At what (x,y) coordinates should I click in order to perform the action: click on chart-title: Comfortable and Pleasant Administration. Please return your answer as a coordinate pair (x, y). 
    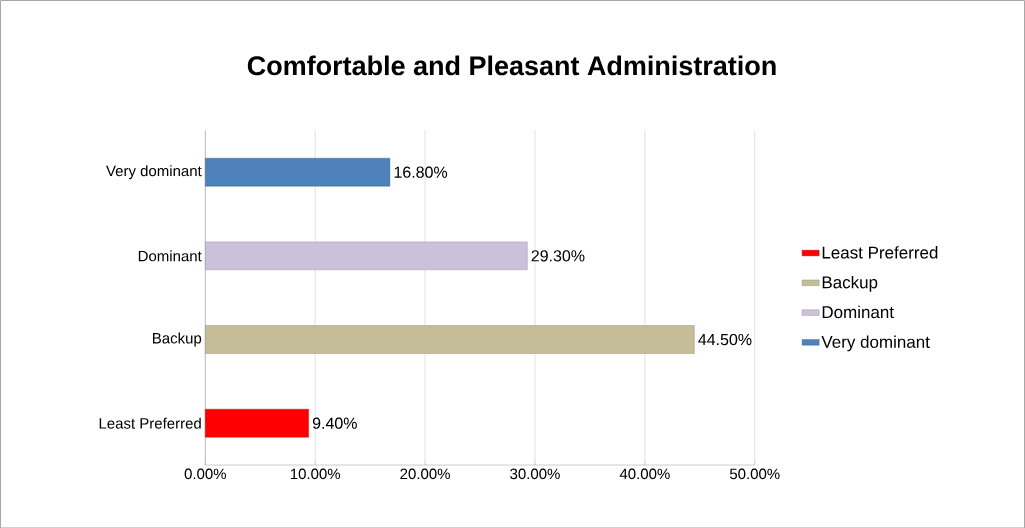
    Looking at the image, I should click on (511, 65).